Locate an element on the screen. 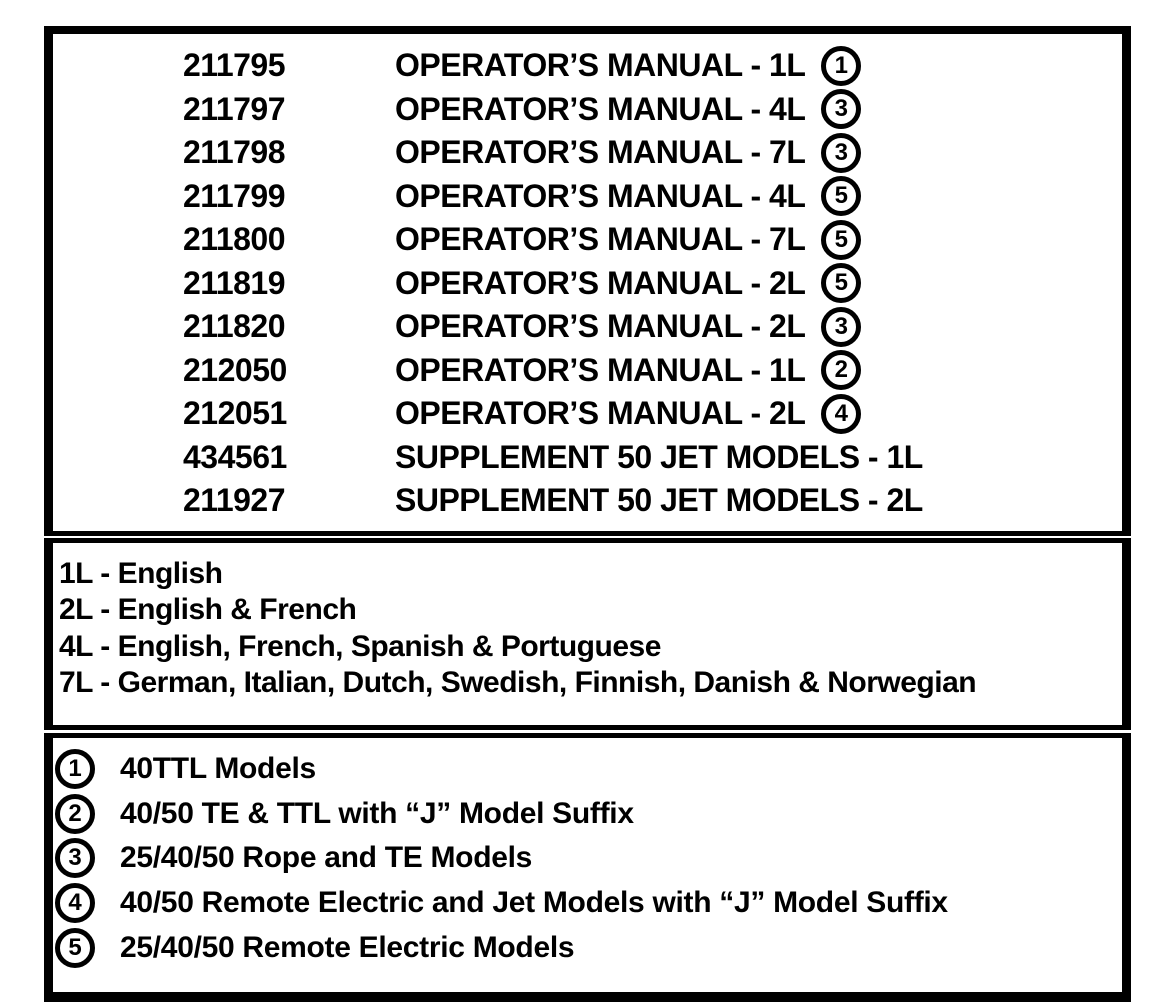 The image size is (1163, 1002). model-note-item: 2 40/50 TE & TTL with “J” Model Suffix is located at coordinates (588, 814).